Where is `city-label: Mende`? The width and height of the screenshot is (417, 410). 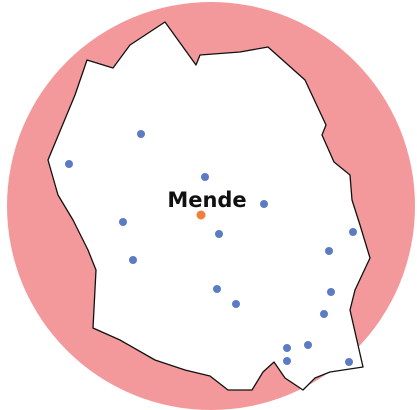
city-label: Mende is located at coordinates (206, 200).